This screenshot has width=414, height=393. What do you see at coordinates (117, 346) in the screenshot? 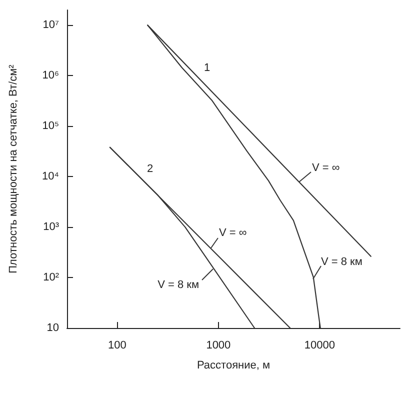
I see `x-tick-label: 100` at bounding box center [117, 346].